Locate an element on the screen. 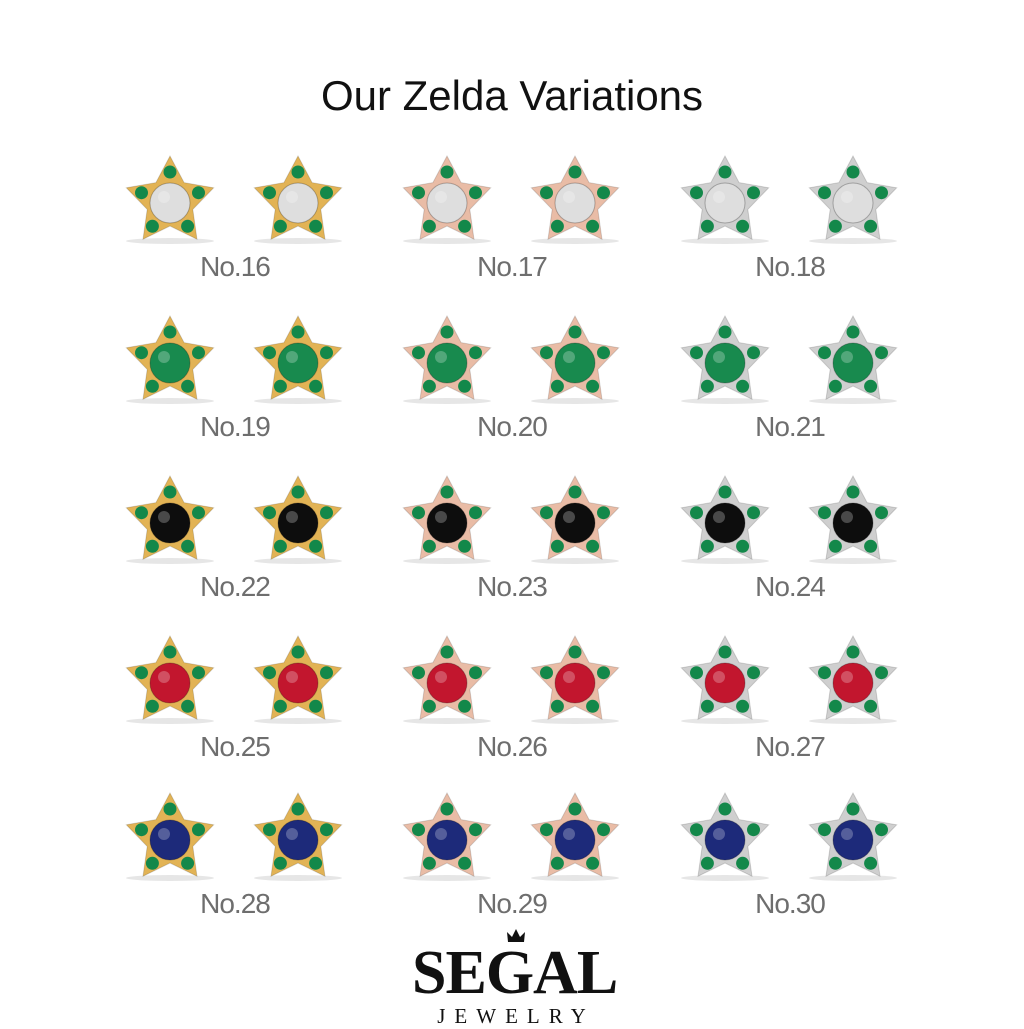 This screenshot has width=1024, height=1029. variation-label: No.25 is located at coordinates (235, 746).